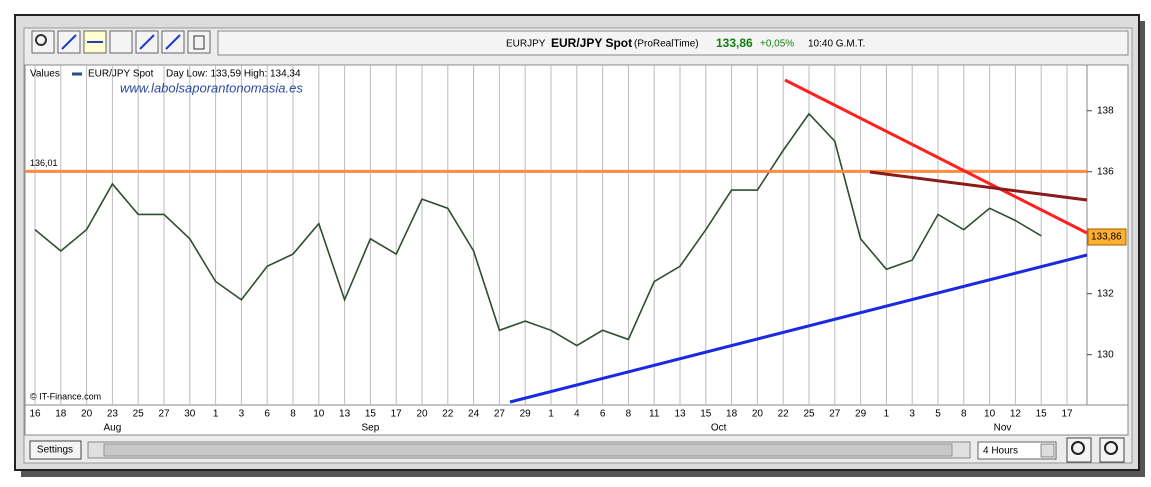  Describe the element at coordinates (1016, 414) in the screenshot. I see `x-tick-label: 12` at that location.